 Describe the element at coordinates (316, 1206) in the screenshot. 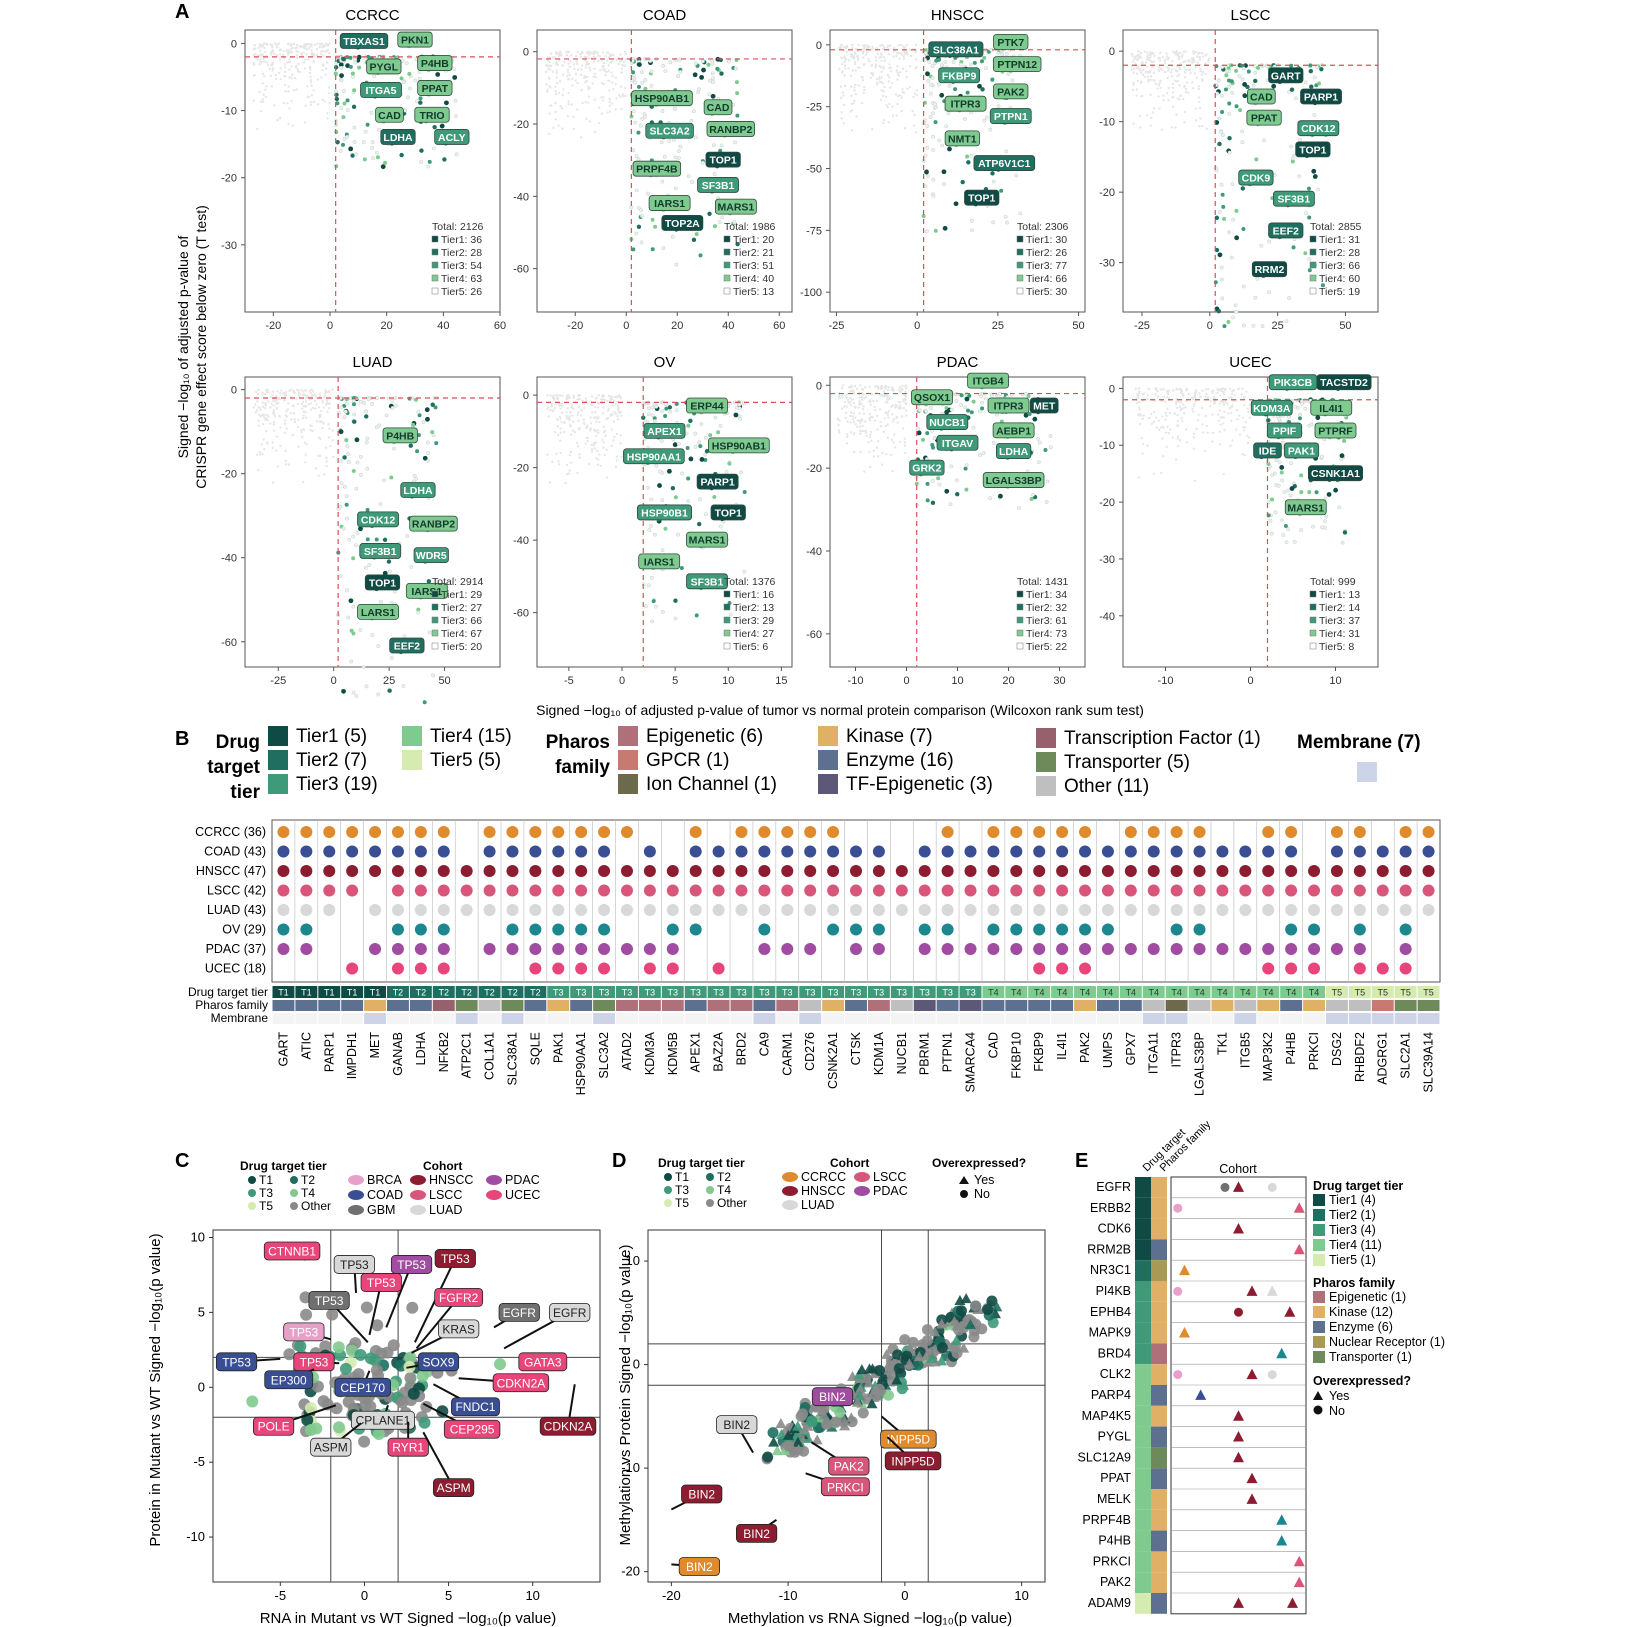

I see `tier-legend-label: Other` at that location.